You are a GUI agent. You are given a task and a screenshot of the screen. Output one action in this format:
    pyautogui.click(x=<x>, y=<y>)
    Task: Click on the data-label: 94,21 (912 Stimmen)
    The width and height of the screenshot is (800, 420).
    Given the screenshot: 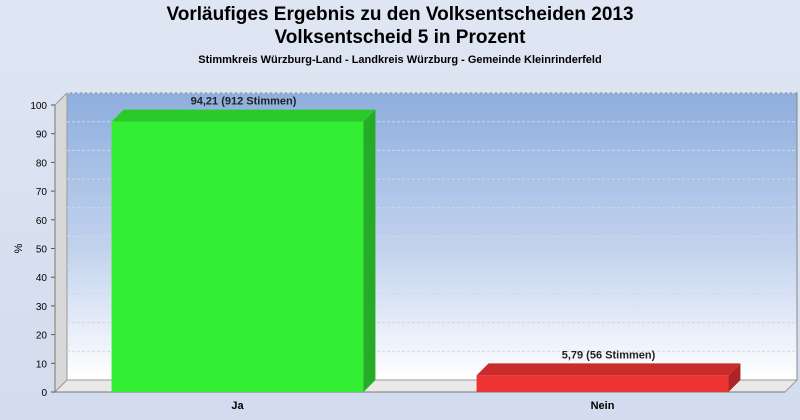 What is the action you would take?
    pyautogui.click(x=244, y=102)
    